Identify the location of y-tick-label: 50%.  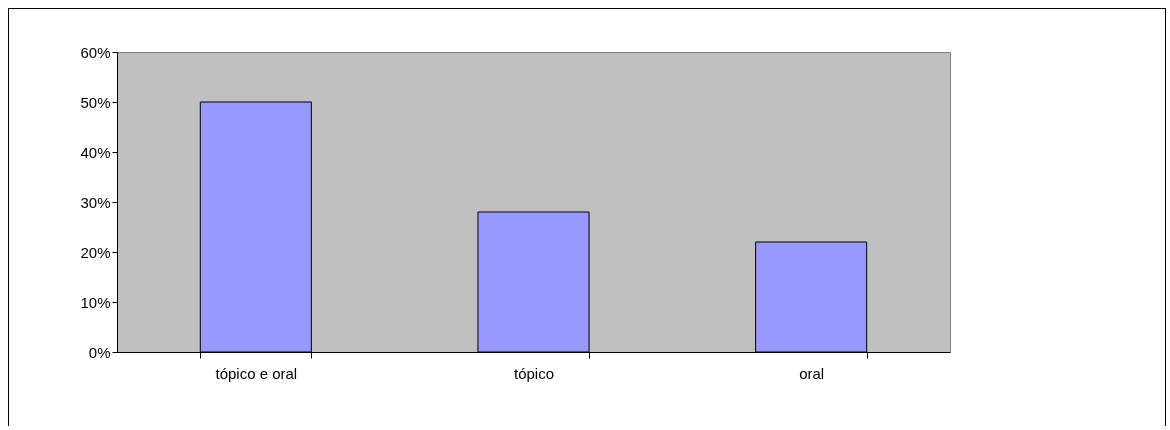
(95, 102).